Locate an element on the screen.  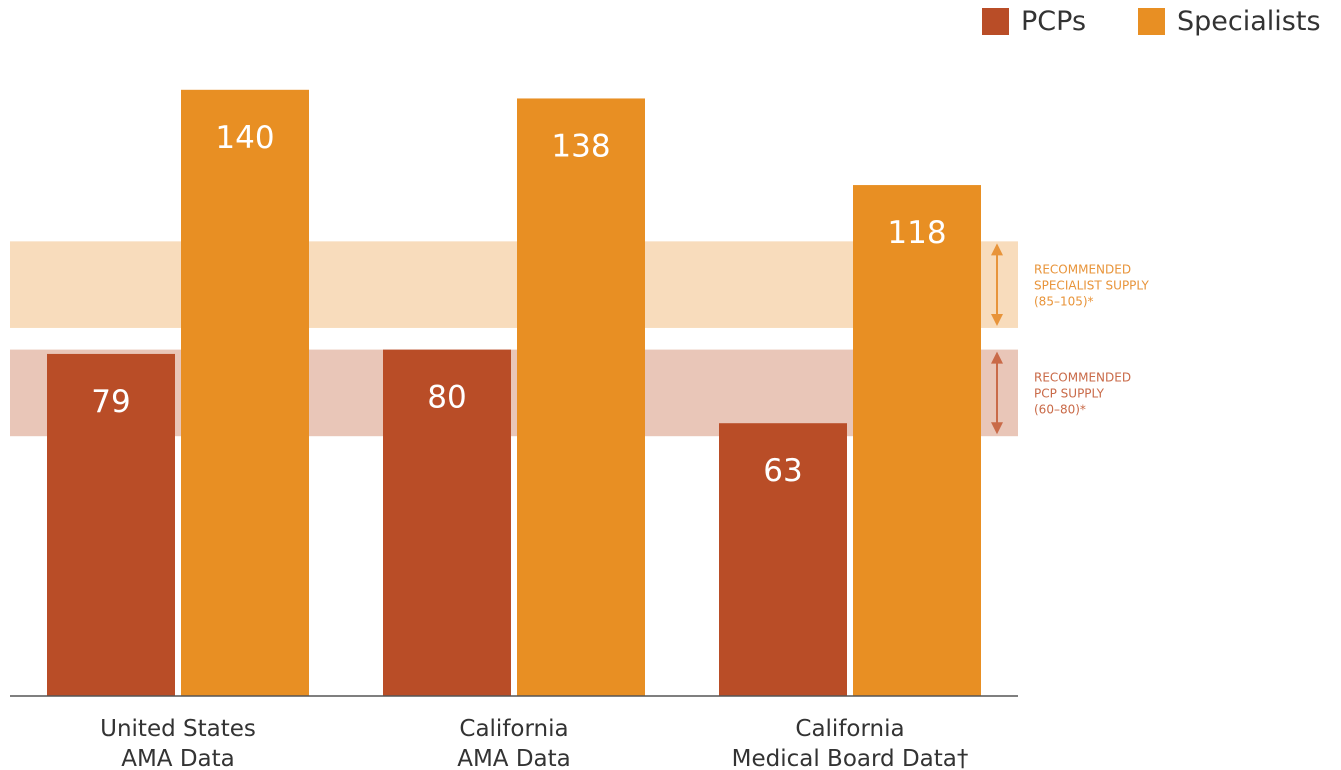
pcp-value-label-2: 80 is located at coordinates (446, 398).